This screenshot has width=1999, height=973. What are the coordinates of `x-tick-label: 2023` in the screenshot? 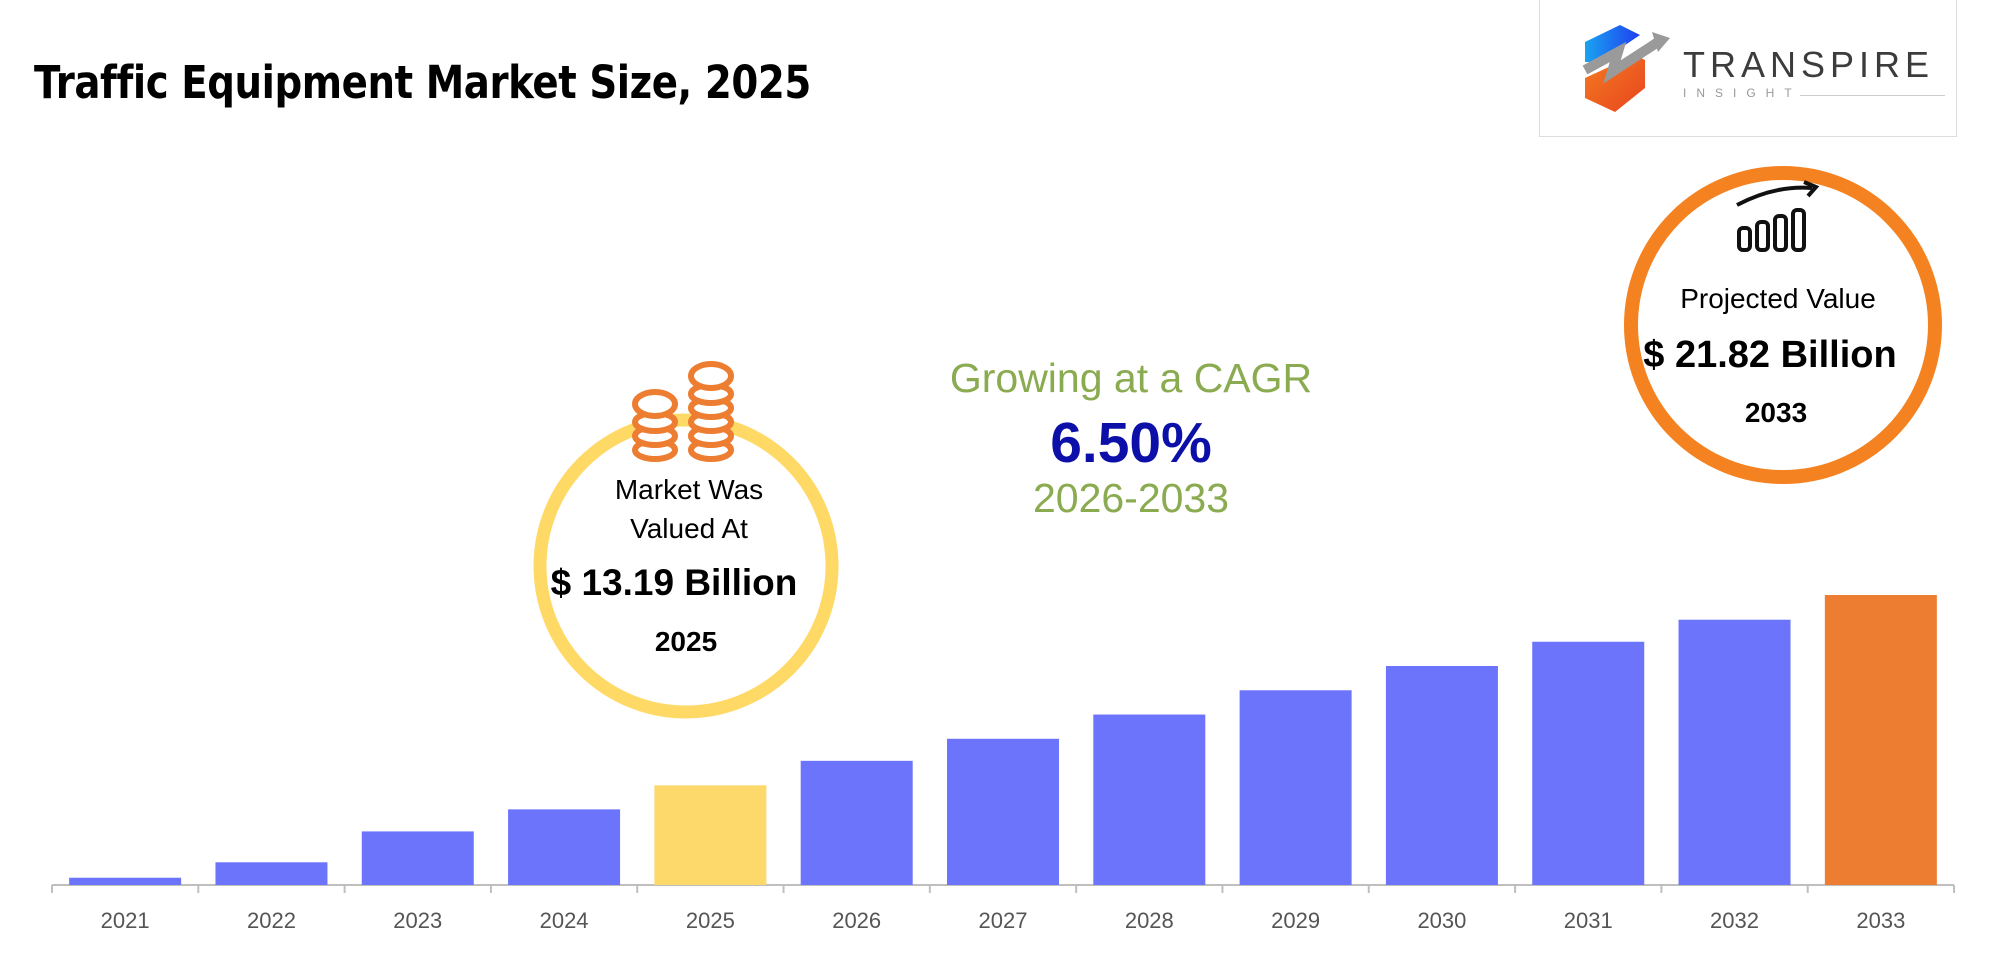 It's located at (417, 920).